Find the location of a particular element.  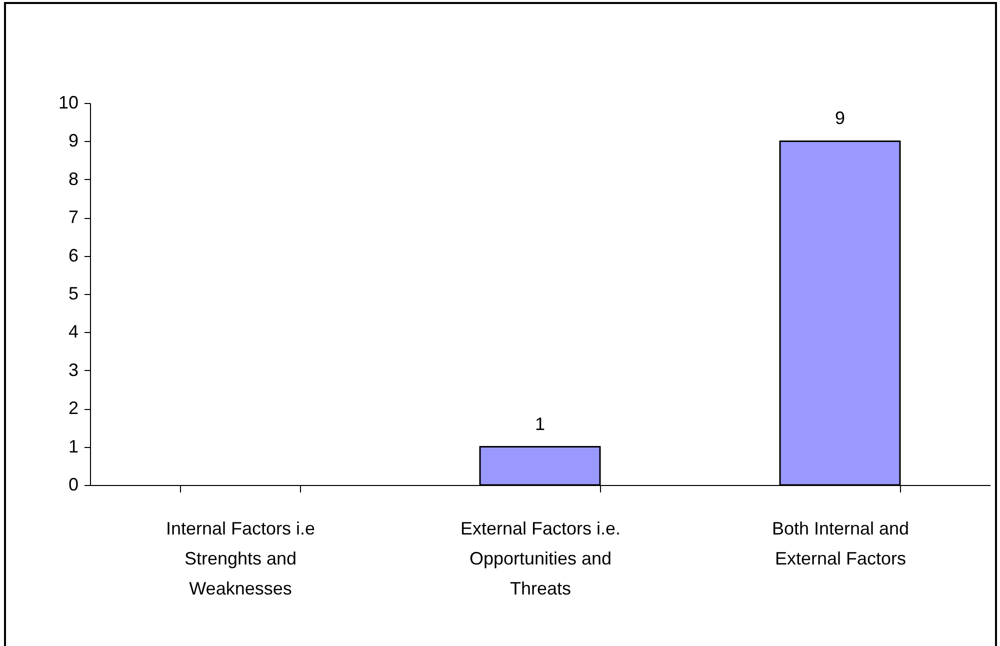

y-tick-label: 1 is located at coordinates (73, 446).